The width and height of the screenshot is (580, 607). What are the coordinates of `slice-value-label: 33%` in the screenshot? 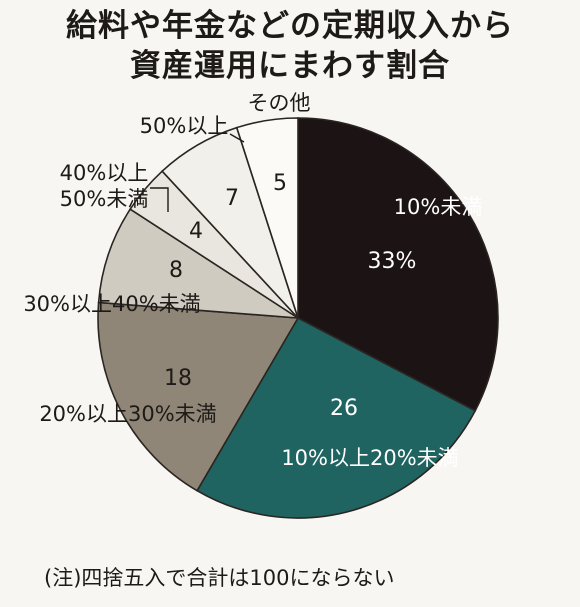 It's located at (392, 261).